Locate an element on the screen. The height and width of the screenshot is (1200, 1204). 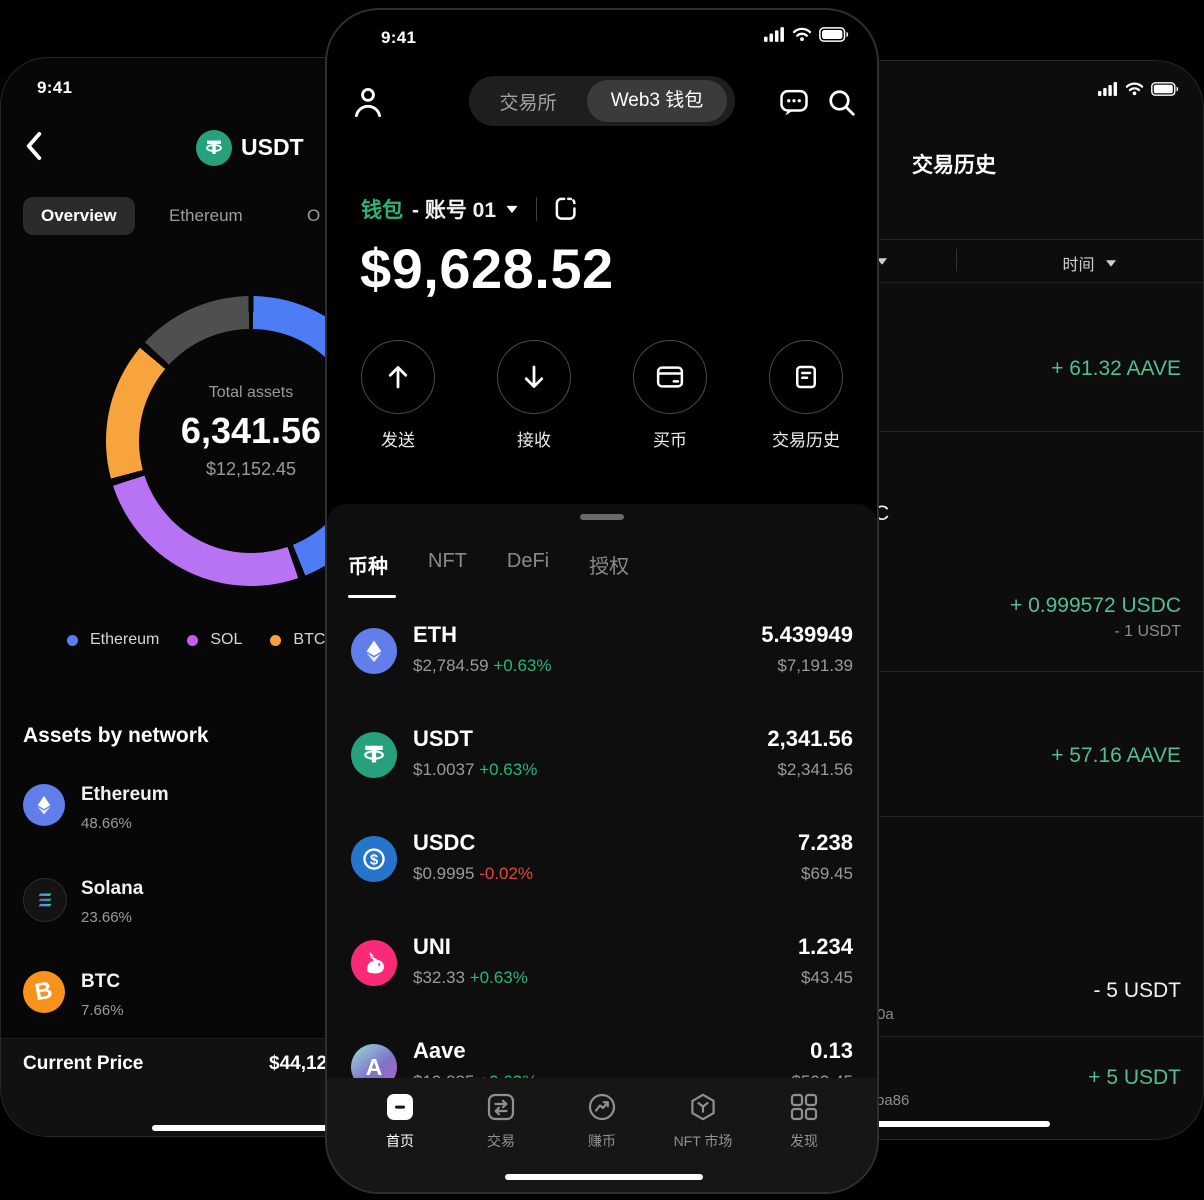
legend-dot-sol is located at coordinates (193, 640).